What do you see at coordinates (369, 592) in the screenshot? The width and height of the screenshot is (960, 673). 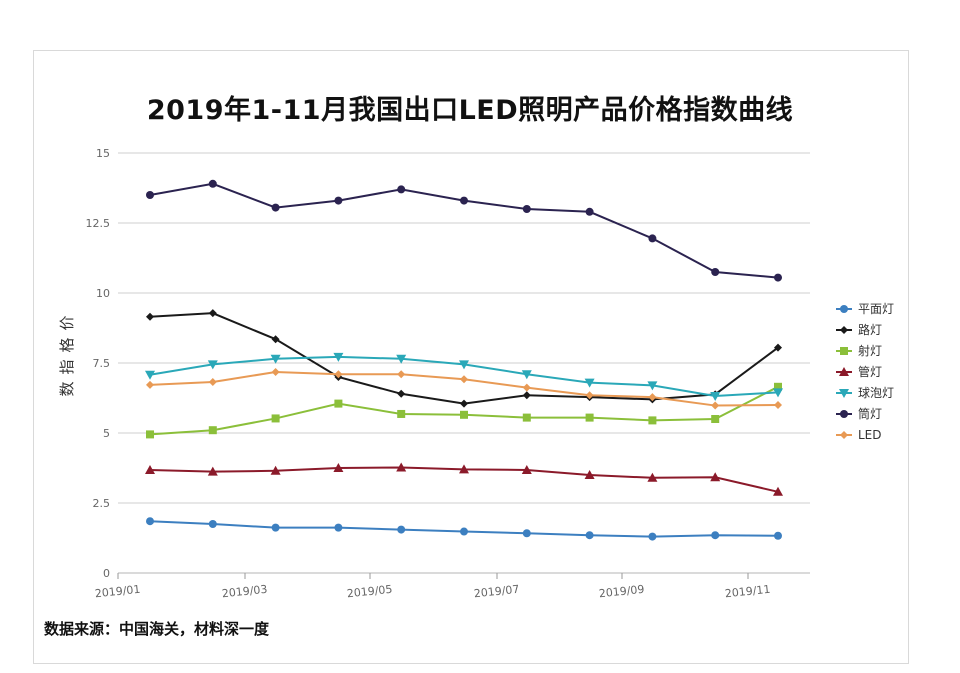 I see `x-tick-label: 2019/05` at bounding box center [369, 592].